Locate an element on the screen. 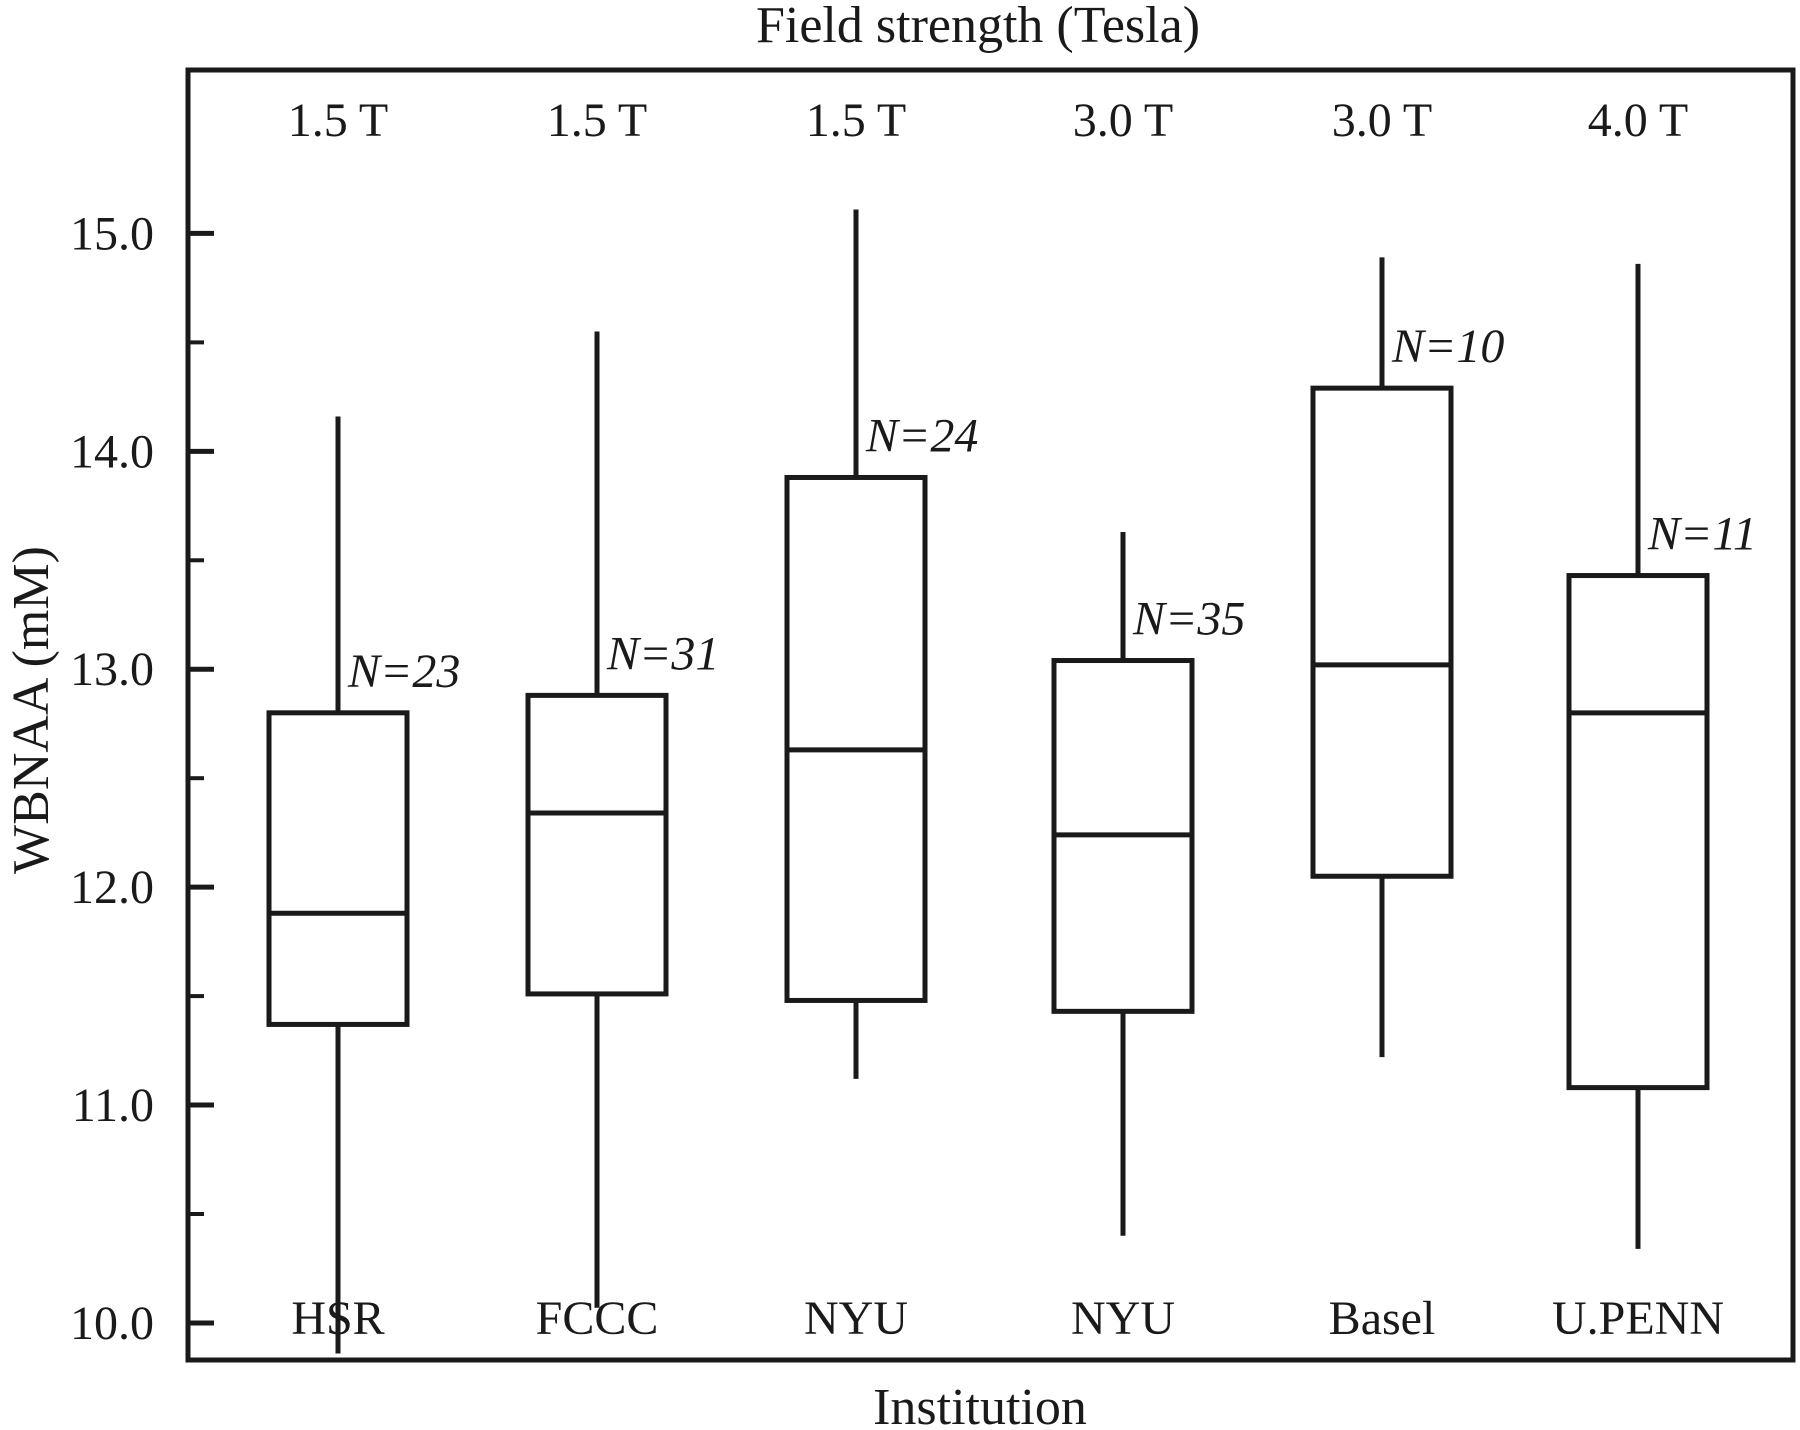 The height and width of the screenshot is (1430, 1800). sample-size-label: N=10 is located at coordinates (1447, 346).